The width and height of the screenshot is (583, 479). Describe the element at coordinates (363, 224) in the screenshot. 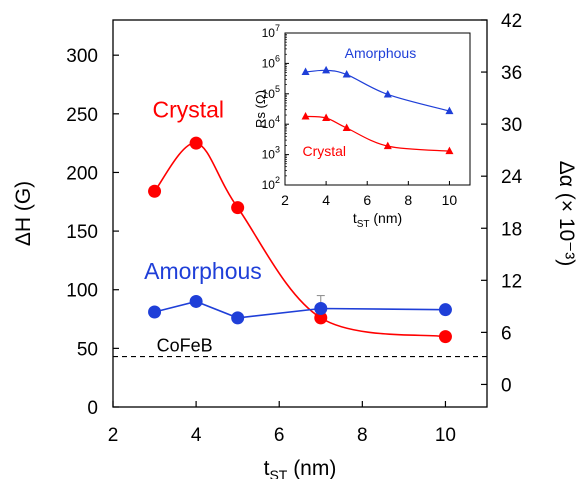

I see `inset-x-axis-label-sub: ST` at that location.